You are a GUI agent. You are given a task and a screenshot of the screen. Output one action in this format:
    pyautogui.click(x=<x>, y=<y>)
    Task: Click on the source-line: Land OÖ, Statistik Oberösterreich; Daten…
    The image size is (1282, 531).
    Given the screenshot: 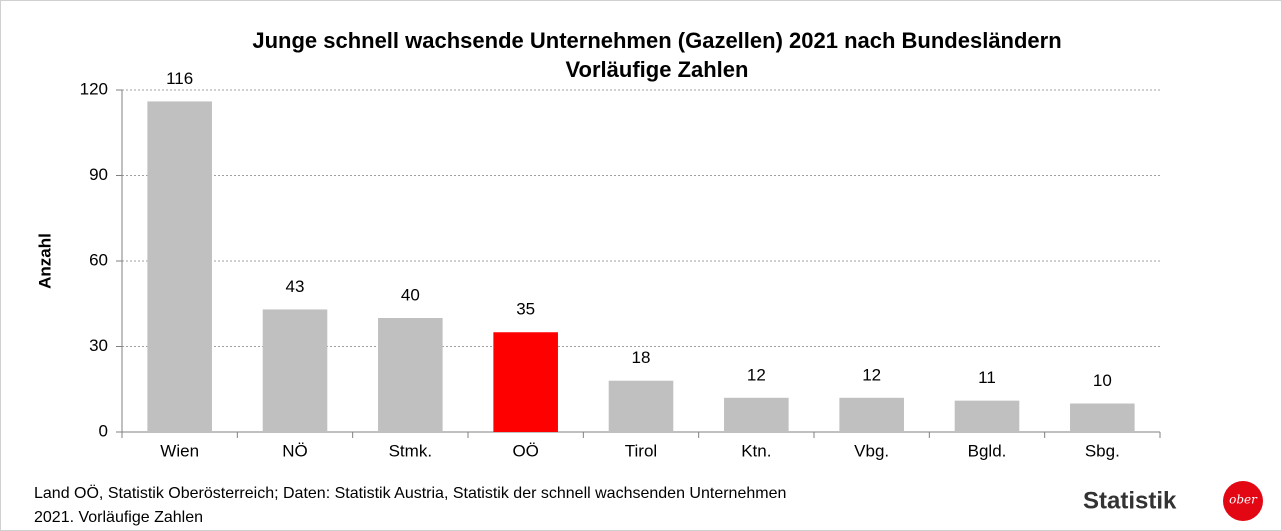 What is the action you would take?
    pyautogui.click(x=410, y=493)
    